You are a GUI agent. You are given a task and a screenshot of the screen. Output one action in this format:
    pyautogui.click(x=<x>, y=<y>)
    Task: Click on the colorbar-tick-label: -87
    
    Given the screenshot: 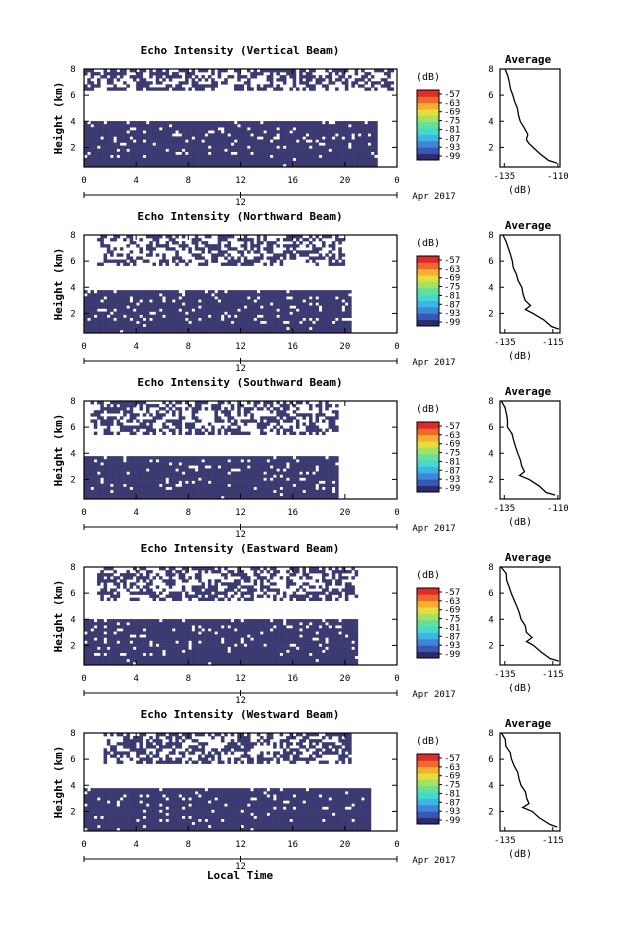 What is the action you would take?
    pyautogui.click(x=452, y=139)
    